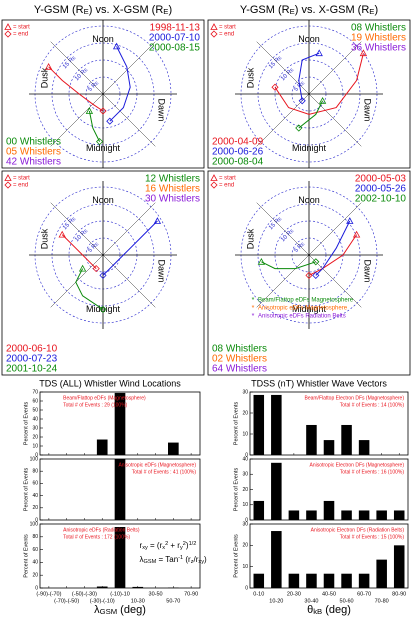  I want to click on legend-entry: 2000-08-04, so click(238, 162).